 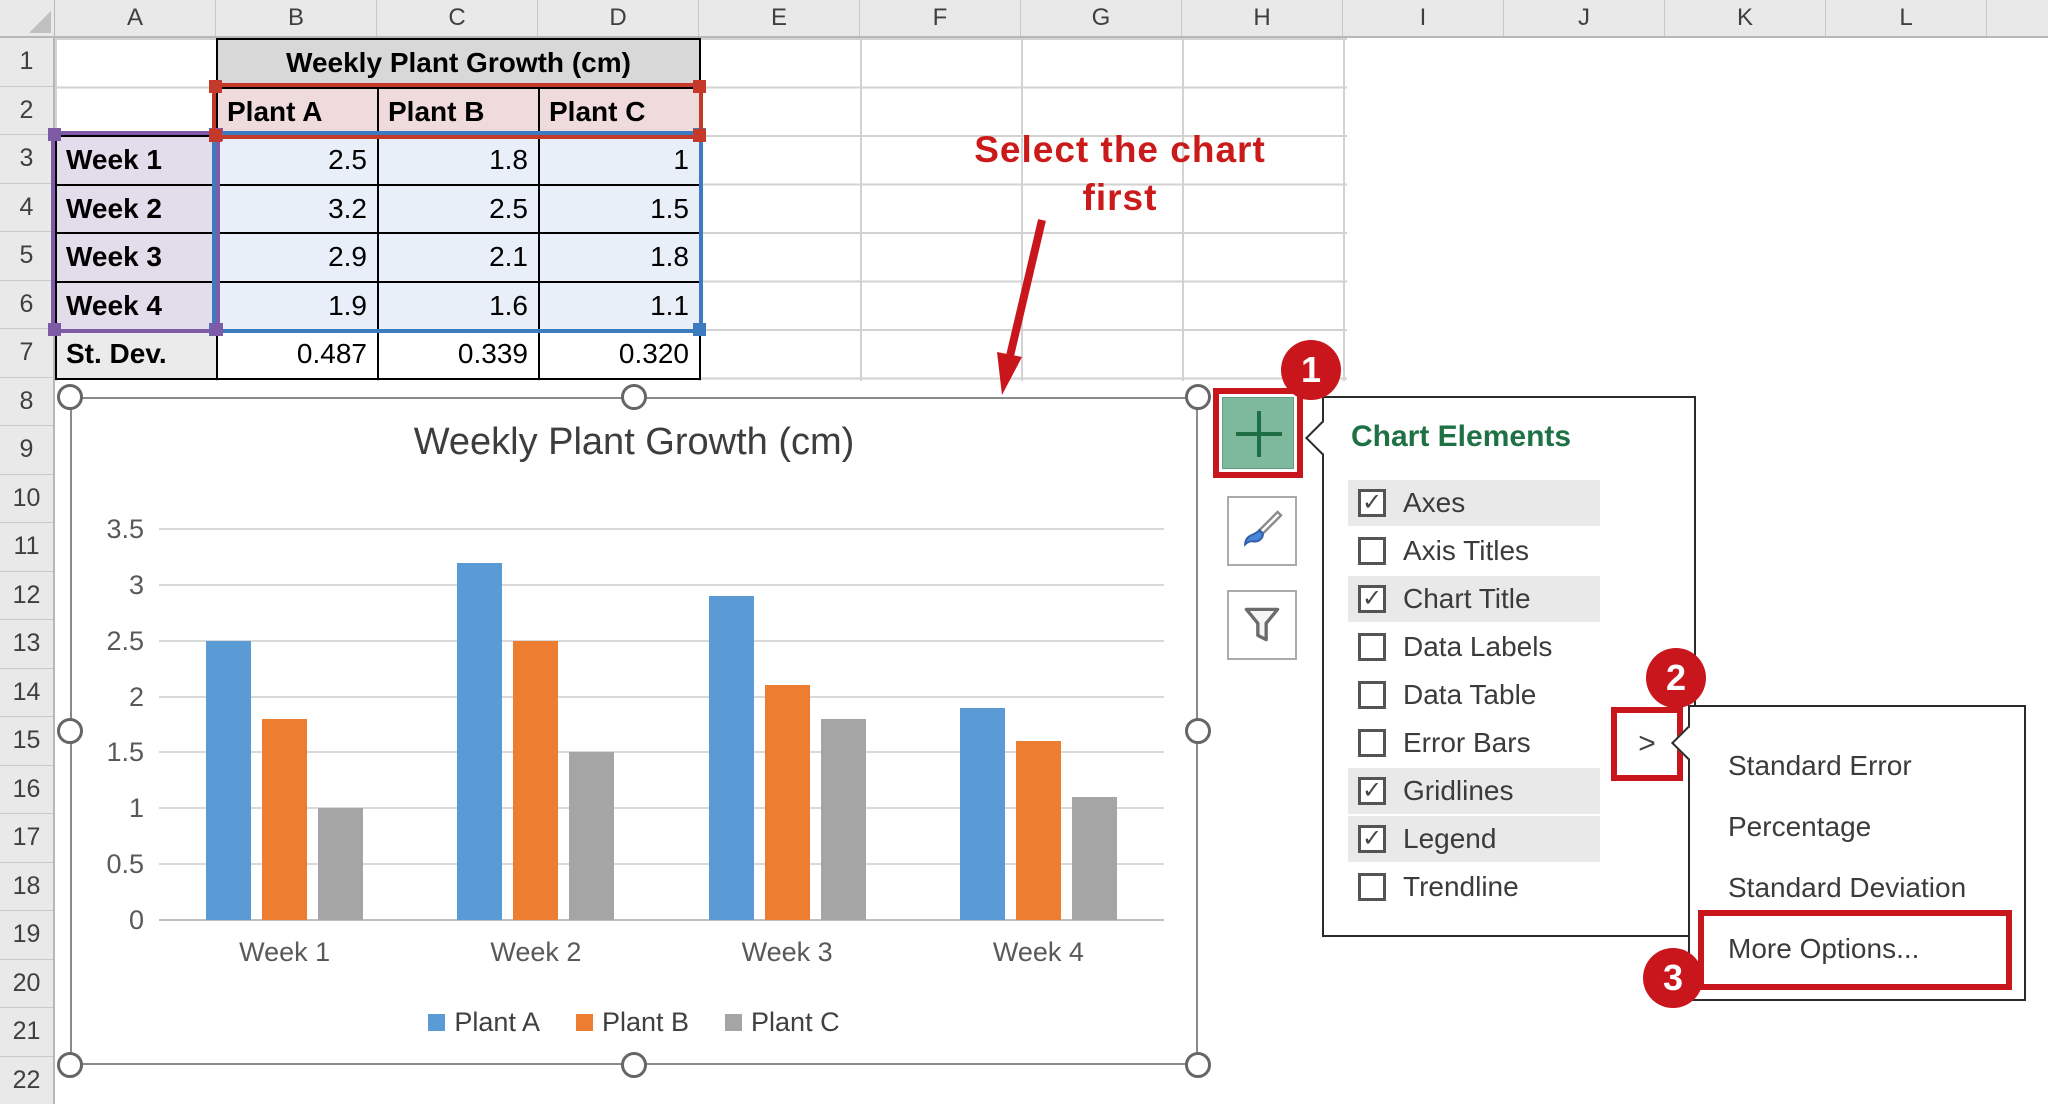 I want to click on row-header-10: 10, so click(x=26, y=499).